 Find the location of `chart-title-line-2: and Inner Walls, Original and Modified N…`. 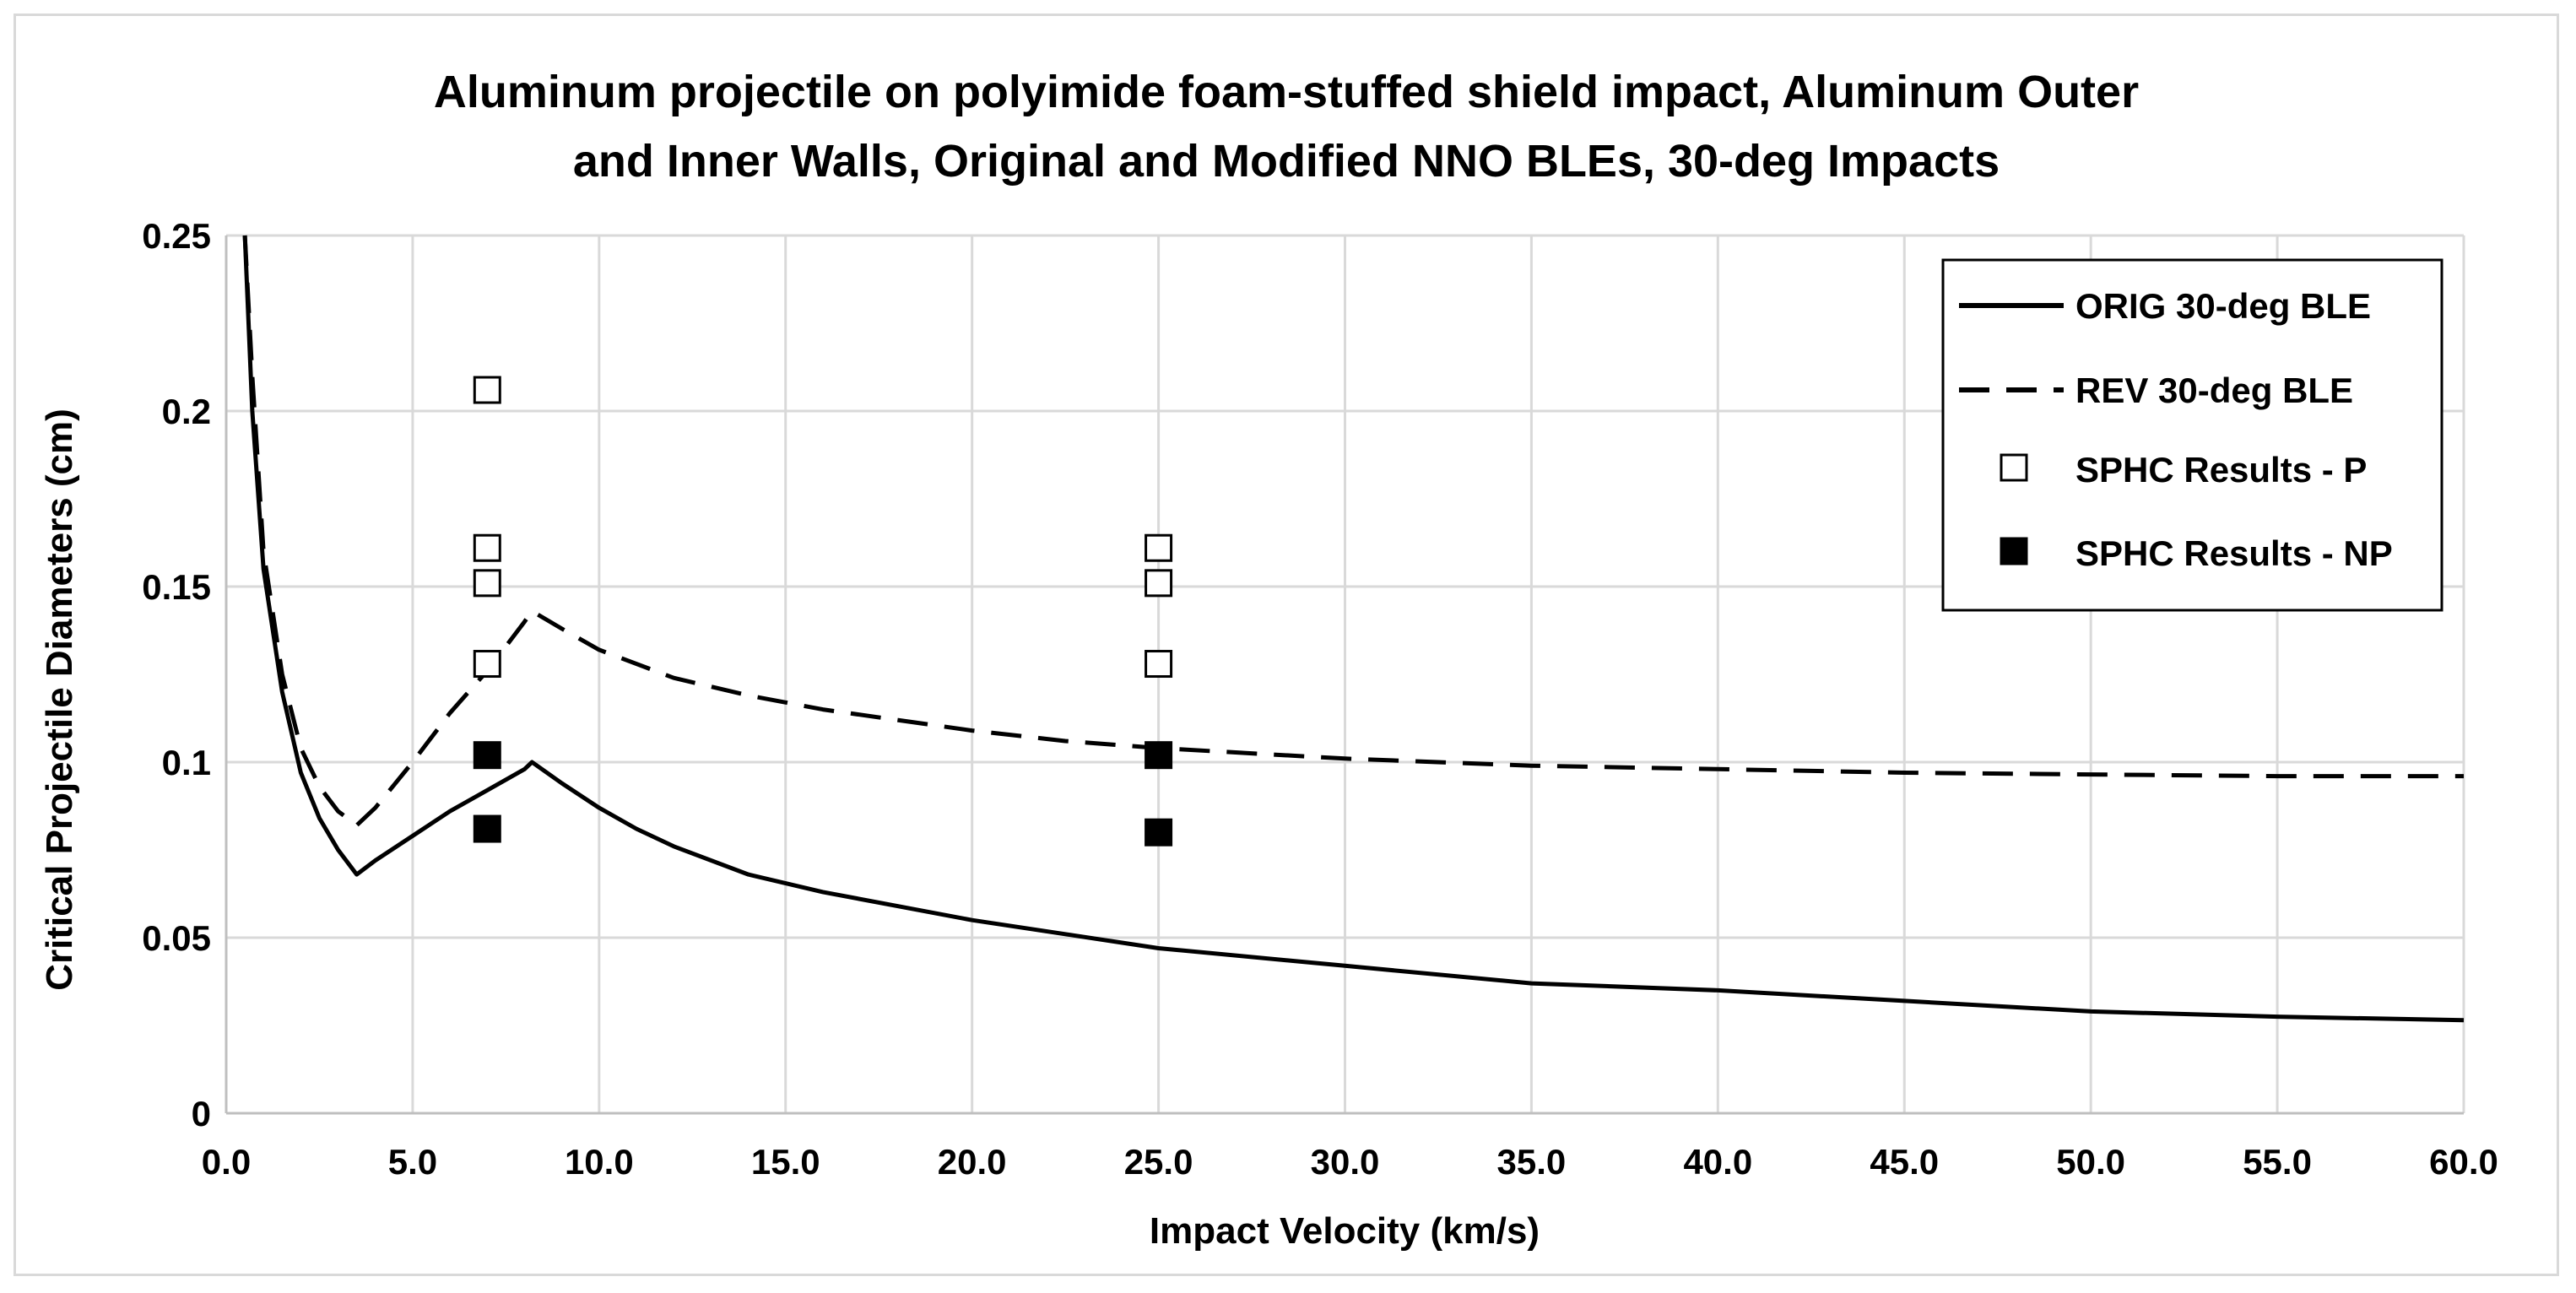

chart-title-line-2: and Inner Walls, Original and Modified N… is located at coordinates (1286, 161).